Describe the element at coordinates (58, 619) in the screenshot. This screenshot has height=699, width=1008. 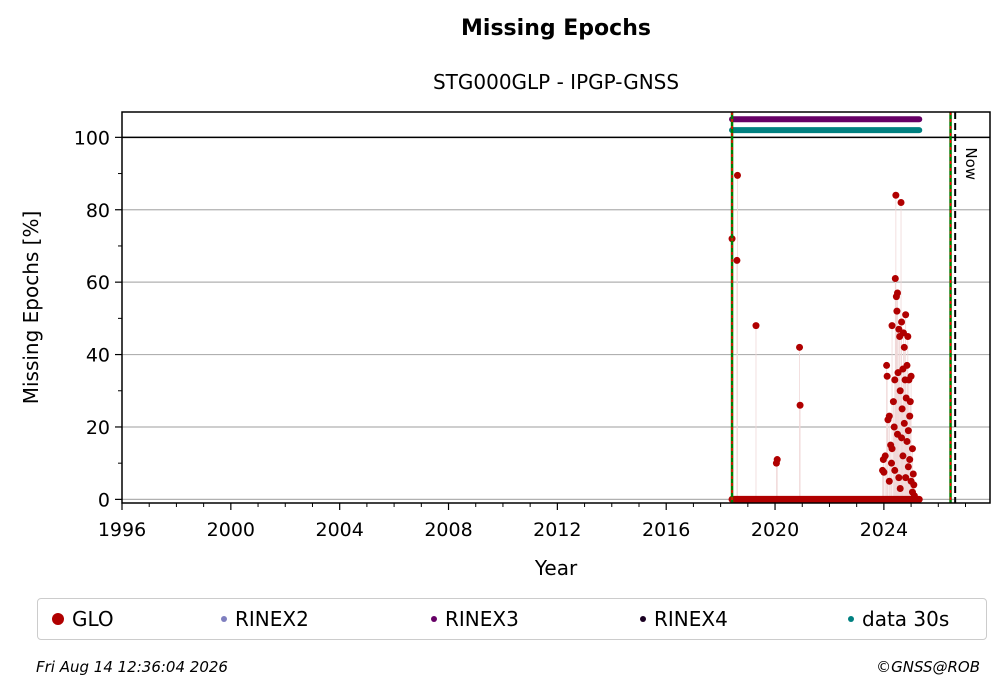
I see `legend-marker-glo` at that location.